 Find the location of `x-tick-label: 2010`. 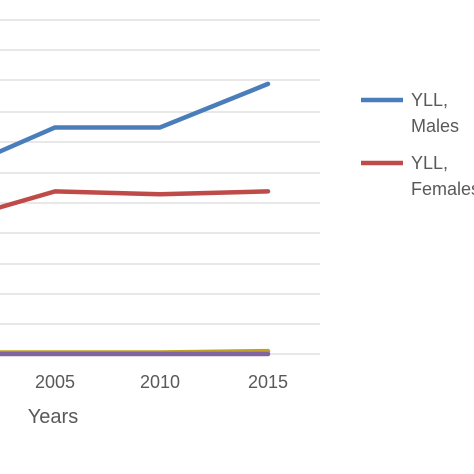

x-tick-label: 2010 is located at coordinates (160, 382).